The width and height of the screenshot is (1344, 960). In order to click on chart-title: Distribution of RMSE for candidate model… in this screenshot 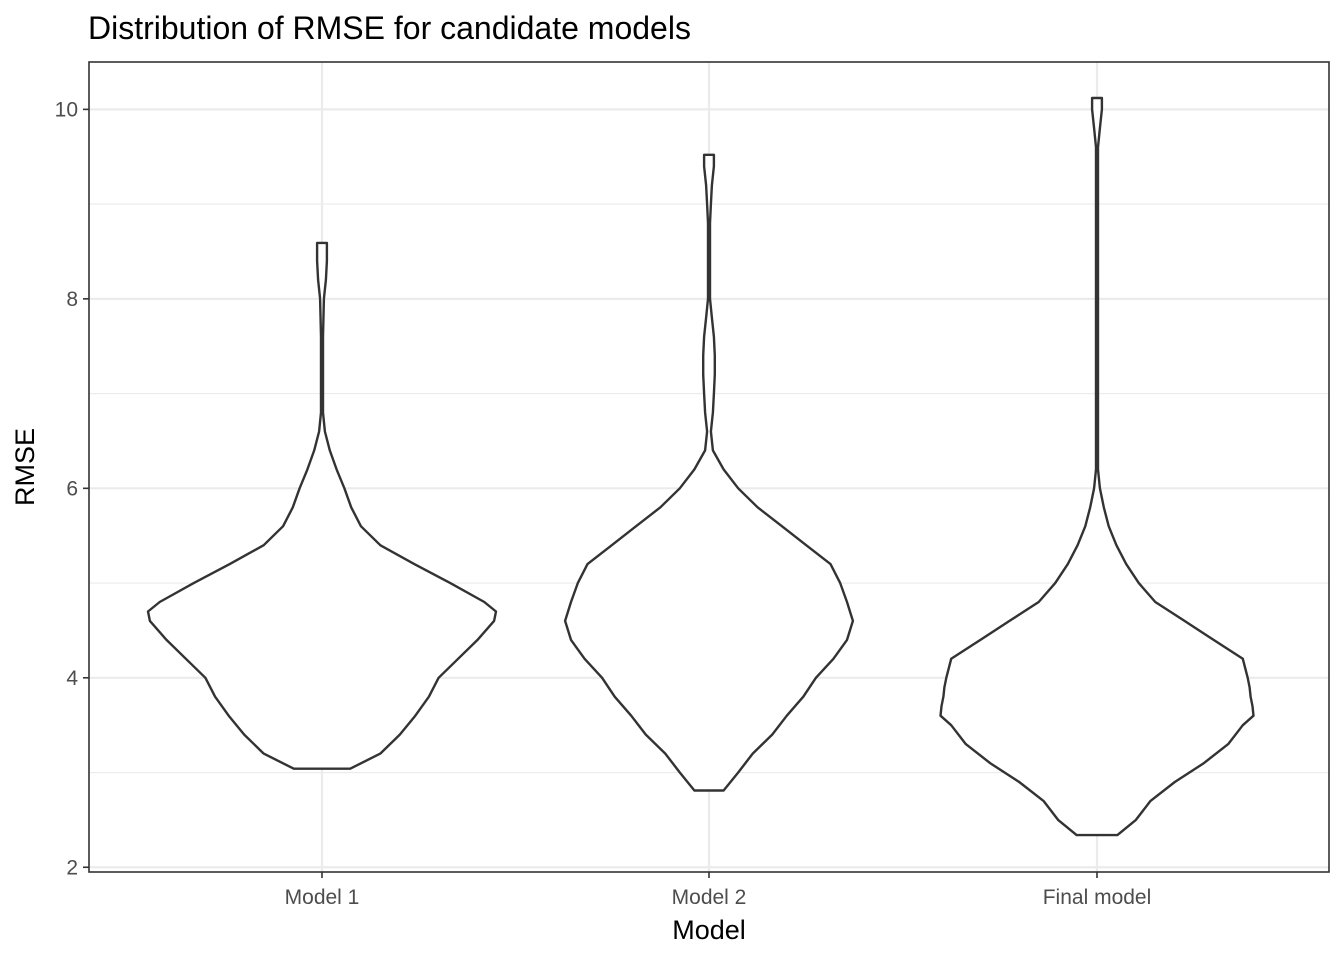, I will do `click(389, 28)`.